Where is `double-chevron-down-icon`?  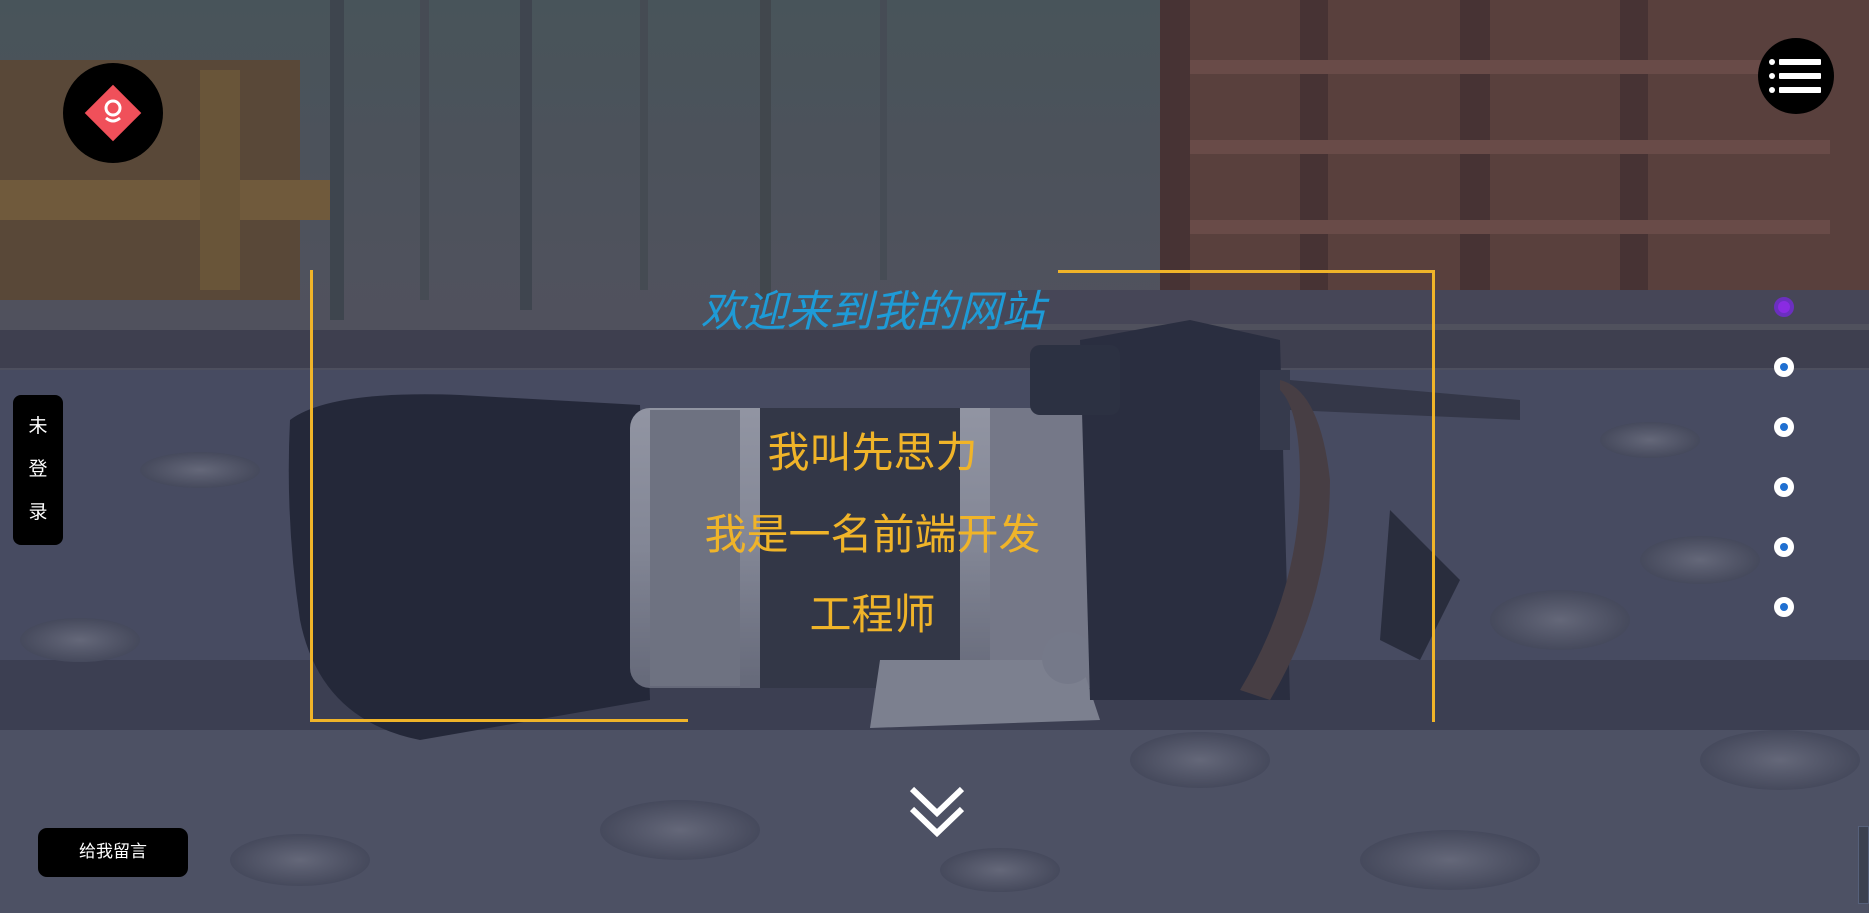
double-chevron-down-icon is located at coordinates (937, 812).